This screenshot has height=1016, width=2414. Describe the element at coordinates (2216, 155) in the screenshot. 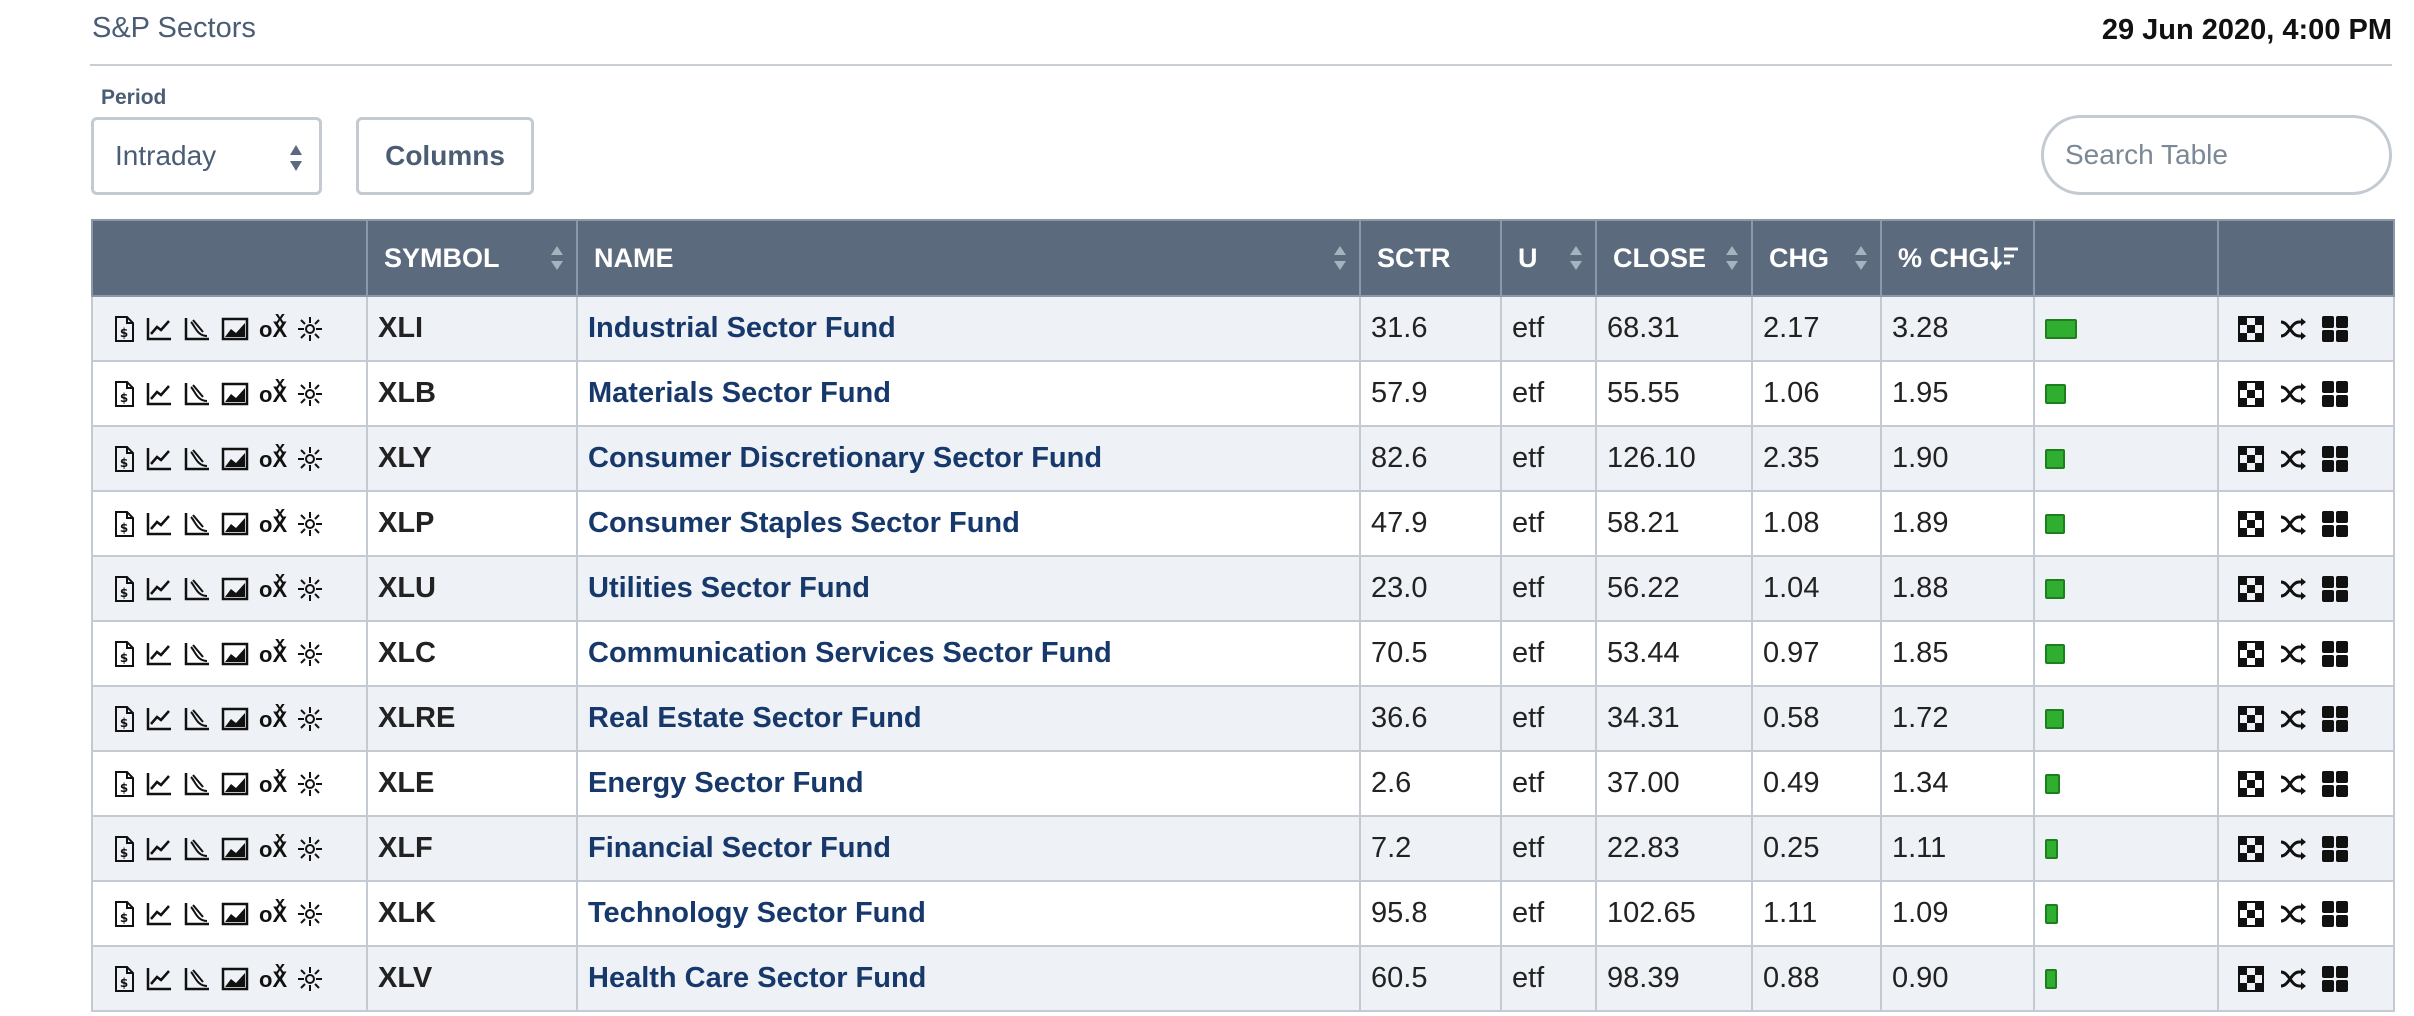

I see `search-input` at that location.